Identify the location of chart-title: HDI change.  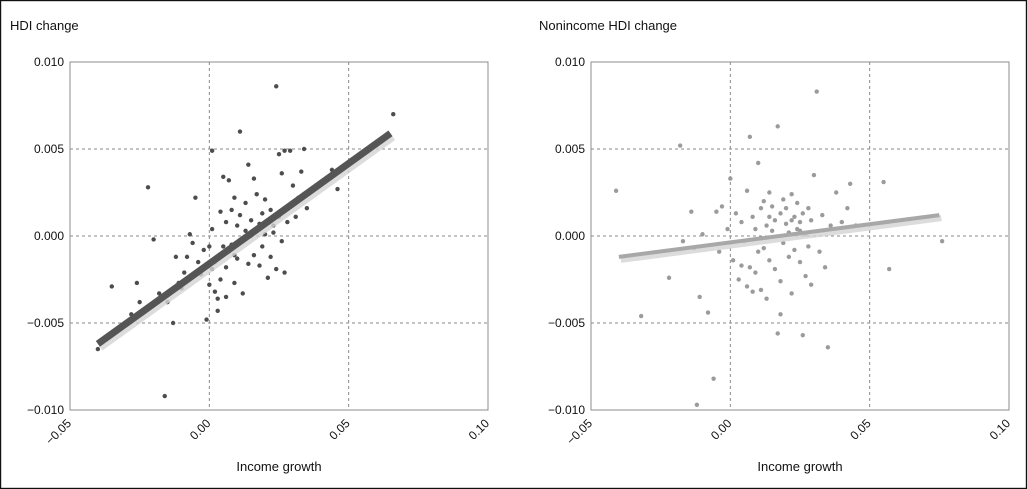
(44, 25).